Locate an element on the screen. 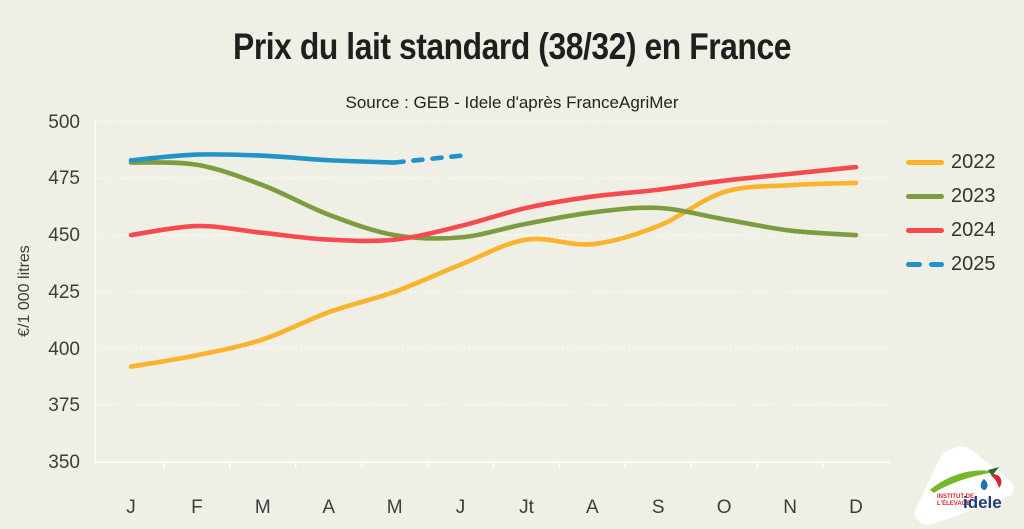 The image size is (1024, 529). idele-logo: INSTITUT DE L'ÉLEVAGE idele is located at coordinates (964, 485).